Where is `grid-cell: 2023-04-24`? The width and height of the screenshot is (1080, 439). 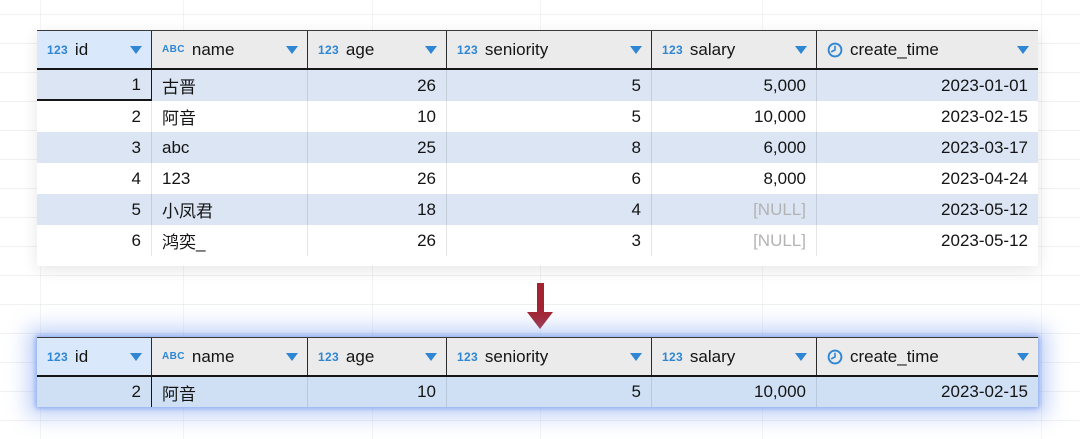 grid-cell: 2023-04-24 is located at coordinates (984, 178).